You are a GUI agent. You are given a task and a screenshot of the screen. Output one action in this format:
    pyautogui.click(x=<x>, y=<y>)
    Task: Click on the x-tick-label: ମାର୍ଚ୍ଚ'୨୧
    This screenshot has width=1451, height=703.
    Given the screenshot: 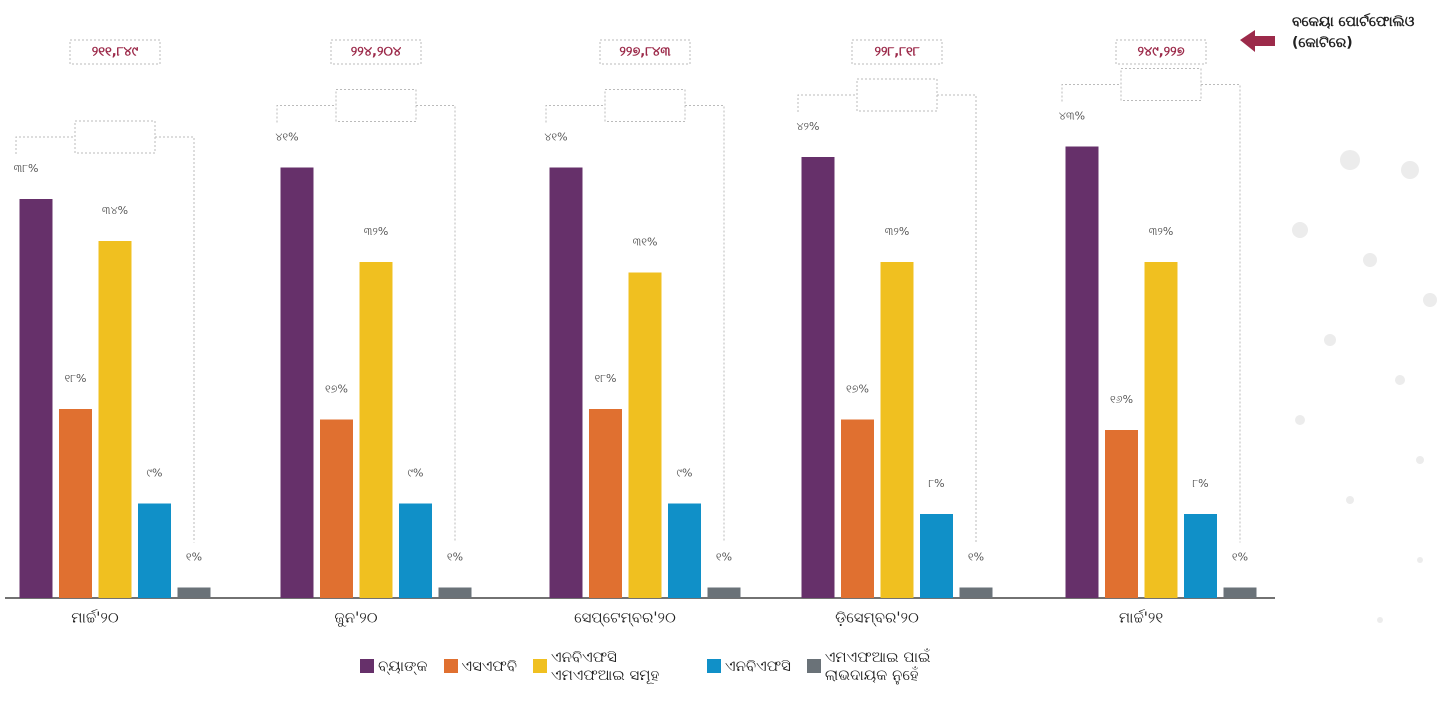 What is the action you would take?
    pyautogui.click(x=1141, y=618)
    